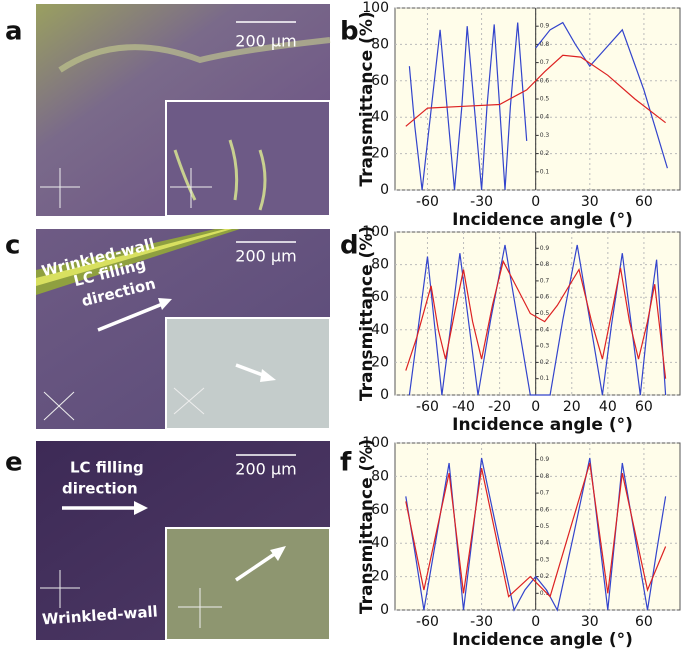 The height and width of the screenshot is (654, 685). What do you see at coordinates (14, 32) in the screenshot?
I see `panel-label: a` at bounding box center [14, 32].